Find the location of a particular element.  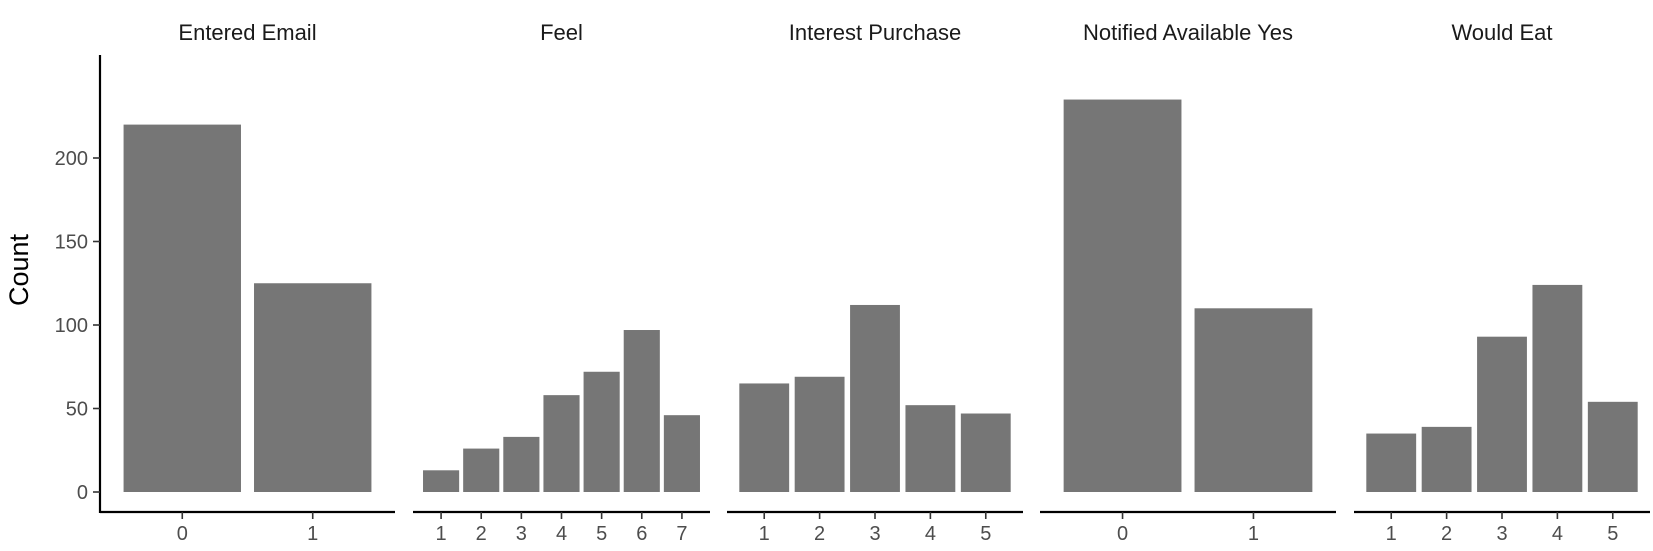

y-tick-label: 50 is located at coordinates (77, 410).